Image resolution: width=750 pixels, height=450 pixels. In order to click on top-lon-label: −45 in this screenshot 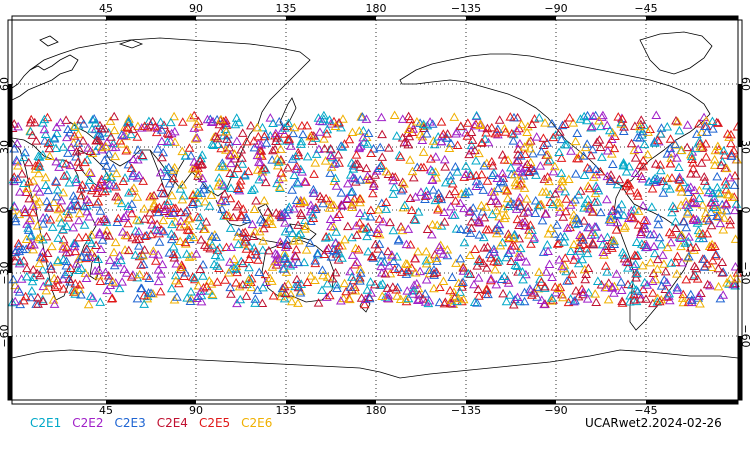, I will do `click(645, 8)`.